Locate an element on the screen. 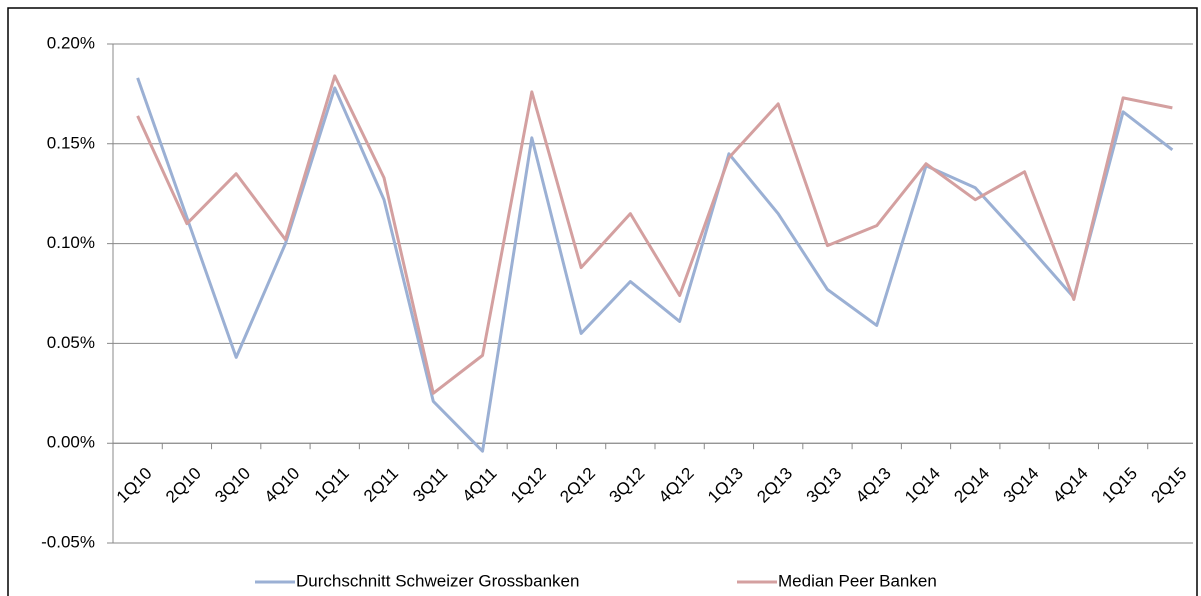 Image resolution: width=1201 pixels, height=596 pixels. x-tick-label: 3Q12 is located at coordinates (627, 485).